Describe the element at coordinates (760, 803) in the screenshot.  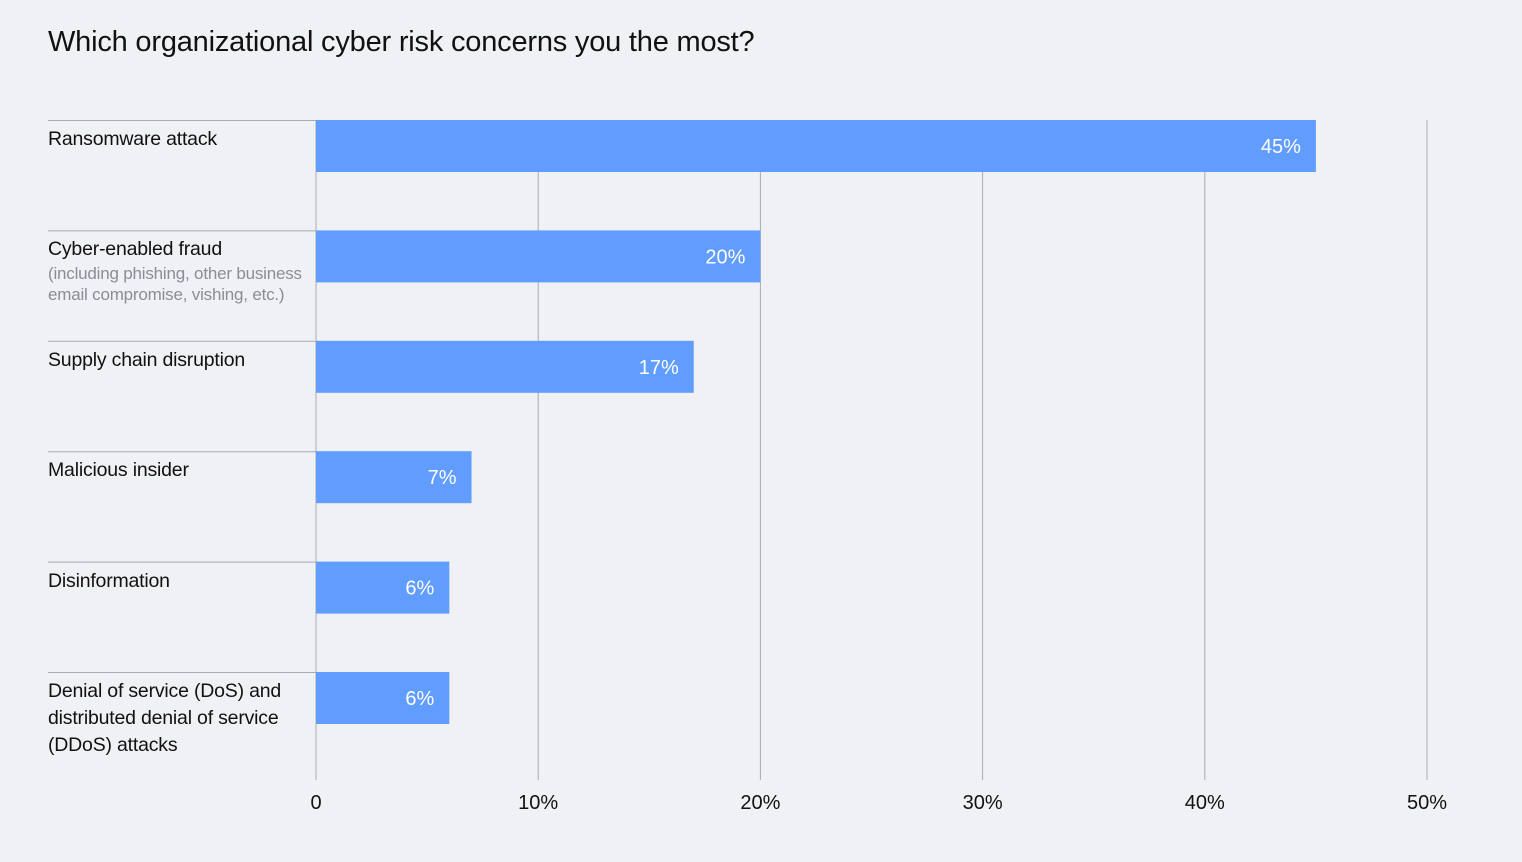
I see `x-tick-label-2: 20%` at that location.